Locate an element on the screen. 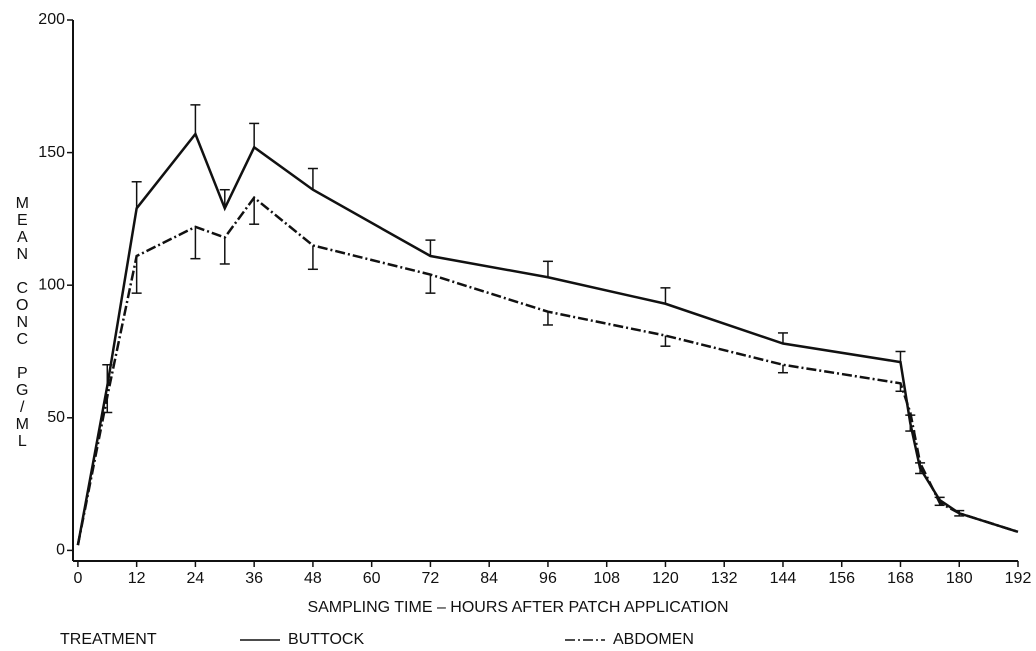  x-tick-label: 156 is located at coordinates (841, 578).